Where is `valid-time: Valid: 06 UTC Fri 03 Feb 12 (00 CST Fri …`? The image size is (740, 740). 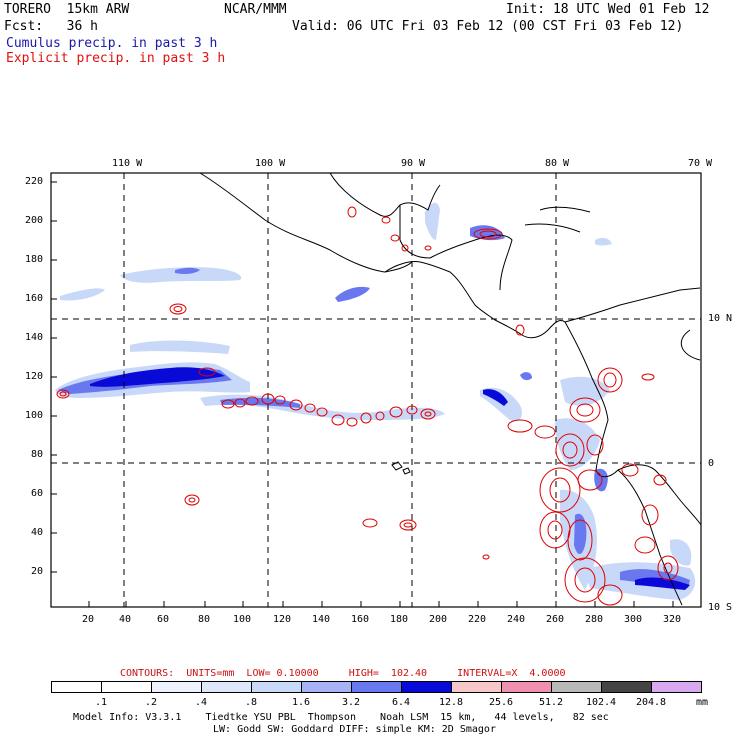 valid-time: Valid: 06 UTC Fri 03 Feb 12 (00 CST Fri … is located at coordinates (488, 26).